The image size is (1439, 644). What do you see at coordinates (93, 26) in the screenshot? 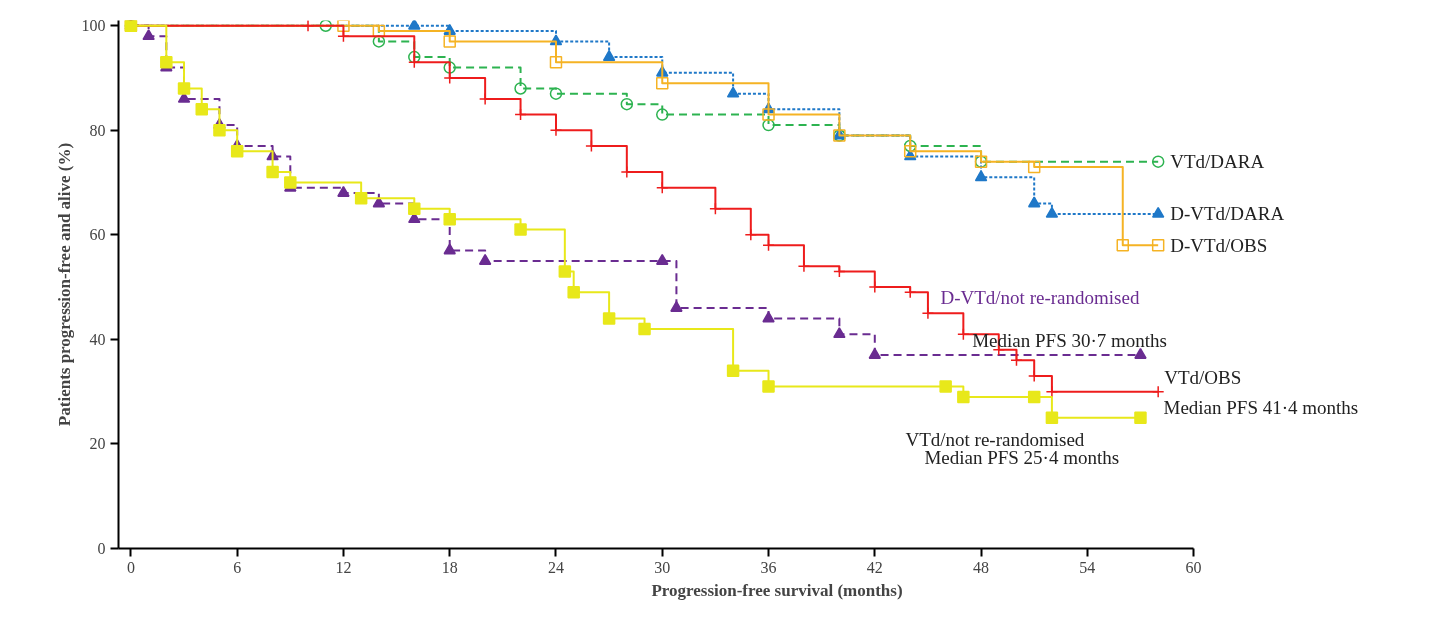
I see `y-tick-label: 100` at bounding box center [93, 26].